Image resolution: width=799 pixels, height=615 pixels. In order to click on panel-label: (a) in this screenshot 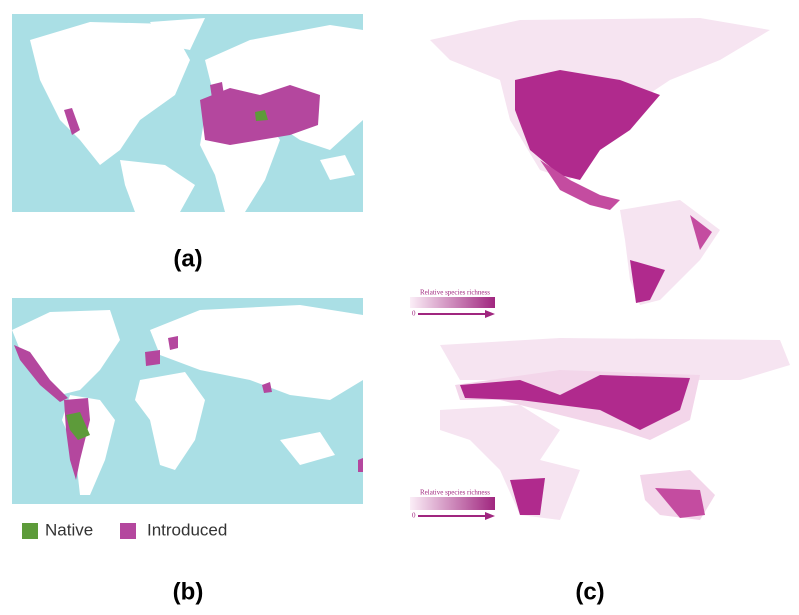, I will do `click(187, 258)`.